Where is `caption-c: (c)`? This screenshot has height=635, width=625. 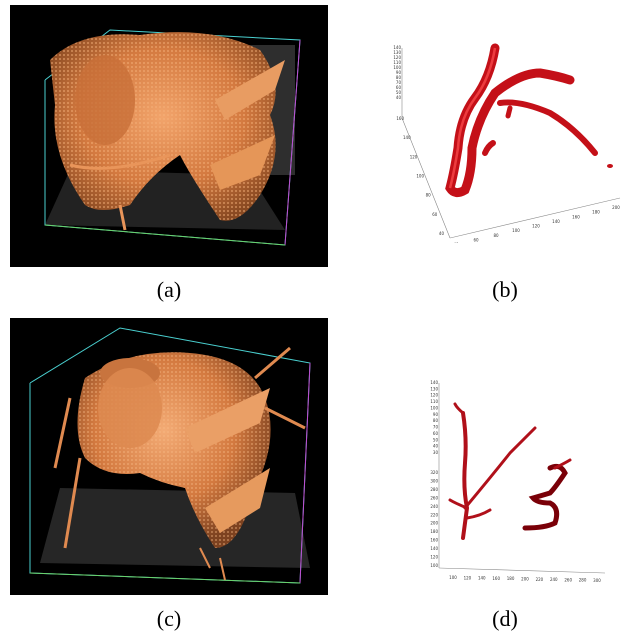 caption-c: (c) is located at coordinates (169, 618).